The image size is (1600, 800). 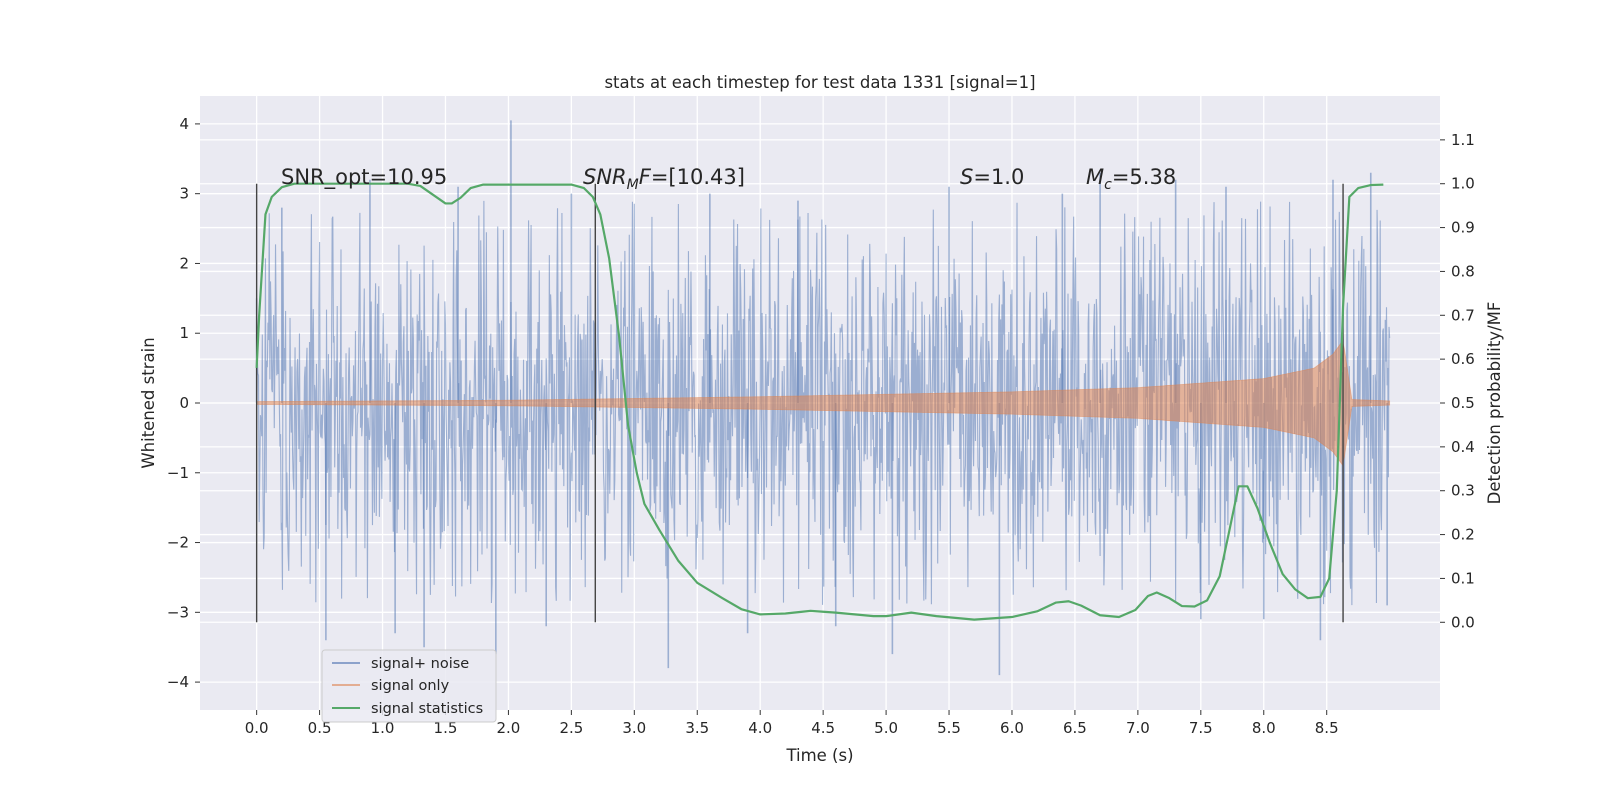 What do you see at coordinates (664, 179) in the screenshot?
I see `annotation-snr-mf: SNRMF=[10.43]` at bounding box center [664, 179].